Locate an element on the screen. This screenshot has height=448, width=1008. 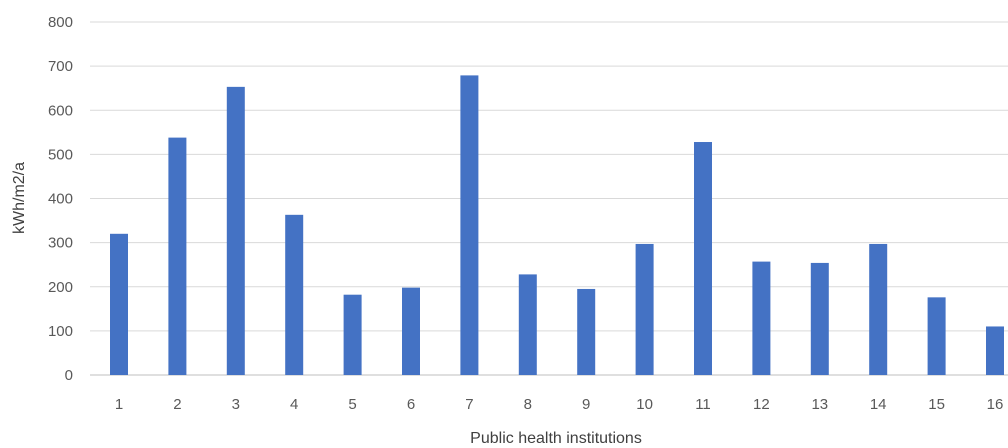
y-axis-title: kWh/m2/a is located at coordinates (19, 198).